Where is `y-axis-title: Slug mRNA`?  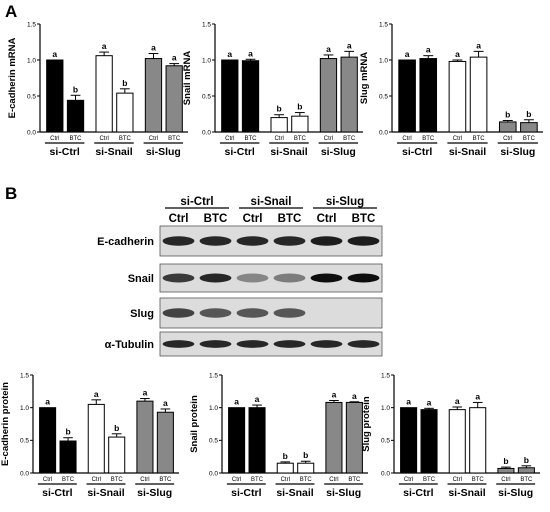
y-axis-title: Slug mRNA is located at coordinates (364, 78).